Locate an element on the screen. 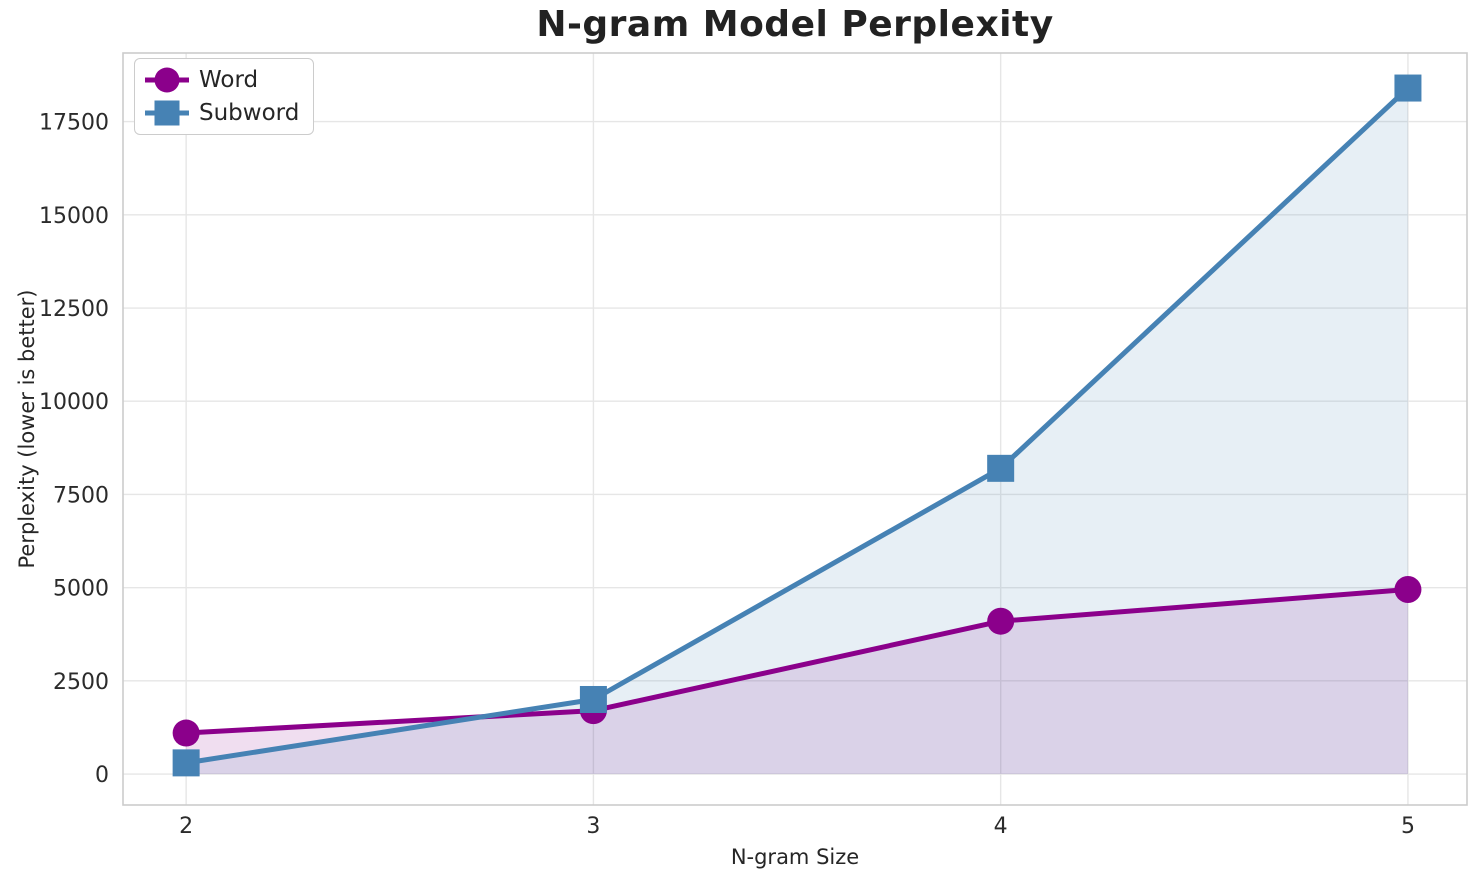  x-tick-label: 4 is located at coordinates (1001, 826).